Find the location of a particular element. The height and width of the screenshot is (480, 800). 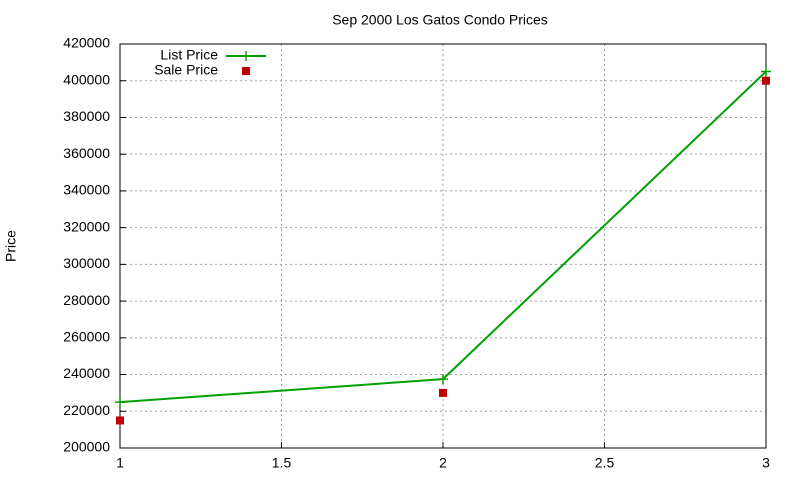

y-tick-label: 280000 is located at coordinates (86, 300).